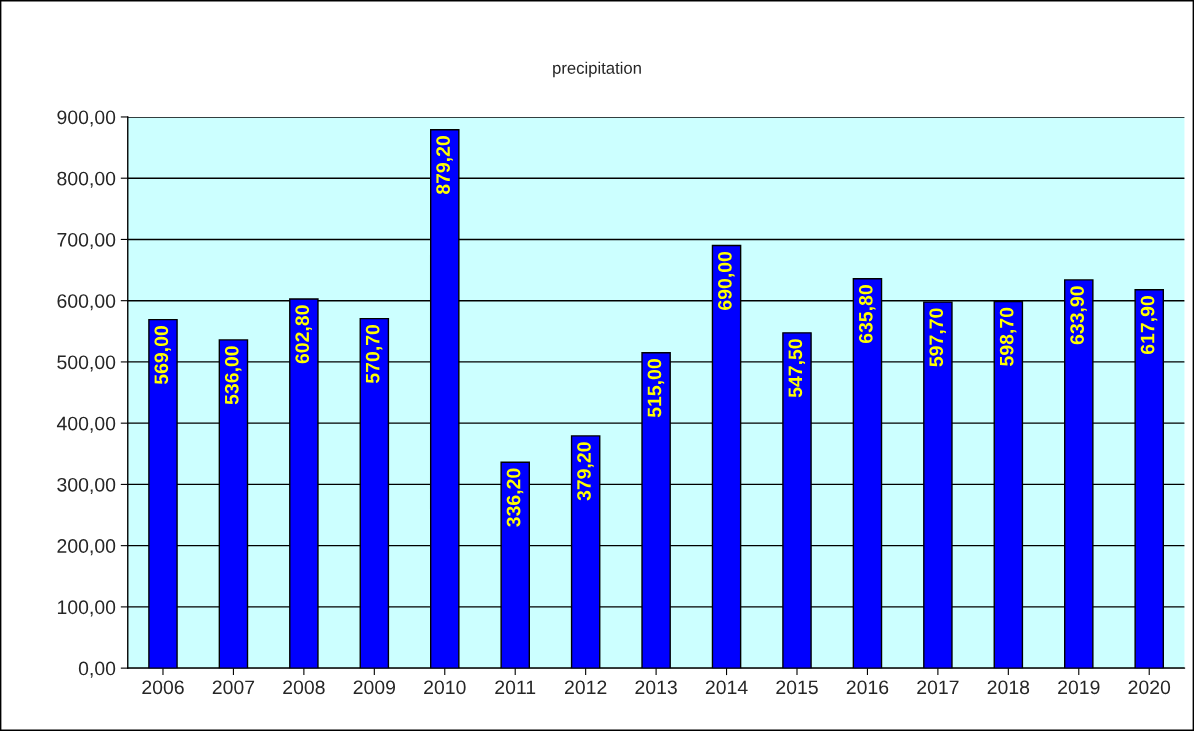 The width and height of the screenshot is (1194, 731). What do you see at coordinates (86, 179) in the screenshot?
I see `y-tick-label: 800,00` at bounding box center [86, 179].